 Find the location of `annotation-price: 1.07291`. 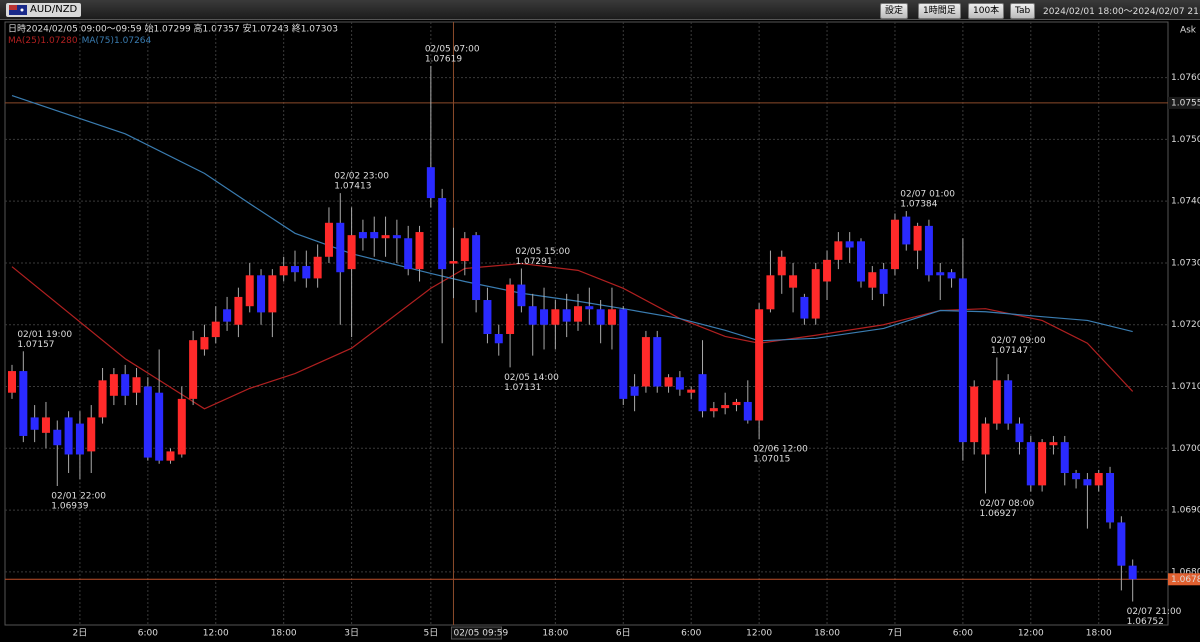

annotation-price: 1.07291 is located at coordinates (533, 262).